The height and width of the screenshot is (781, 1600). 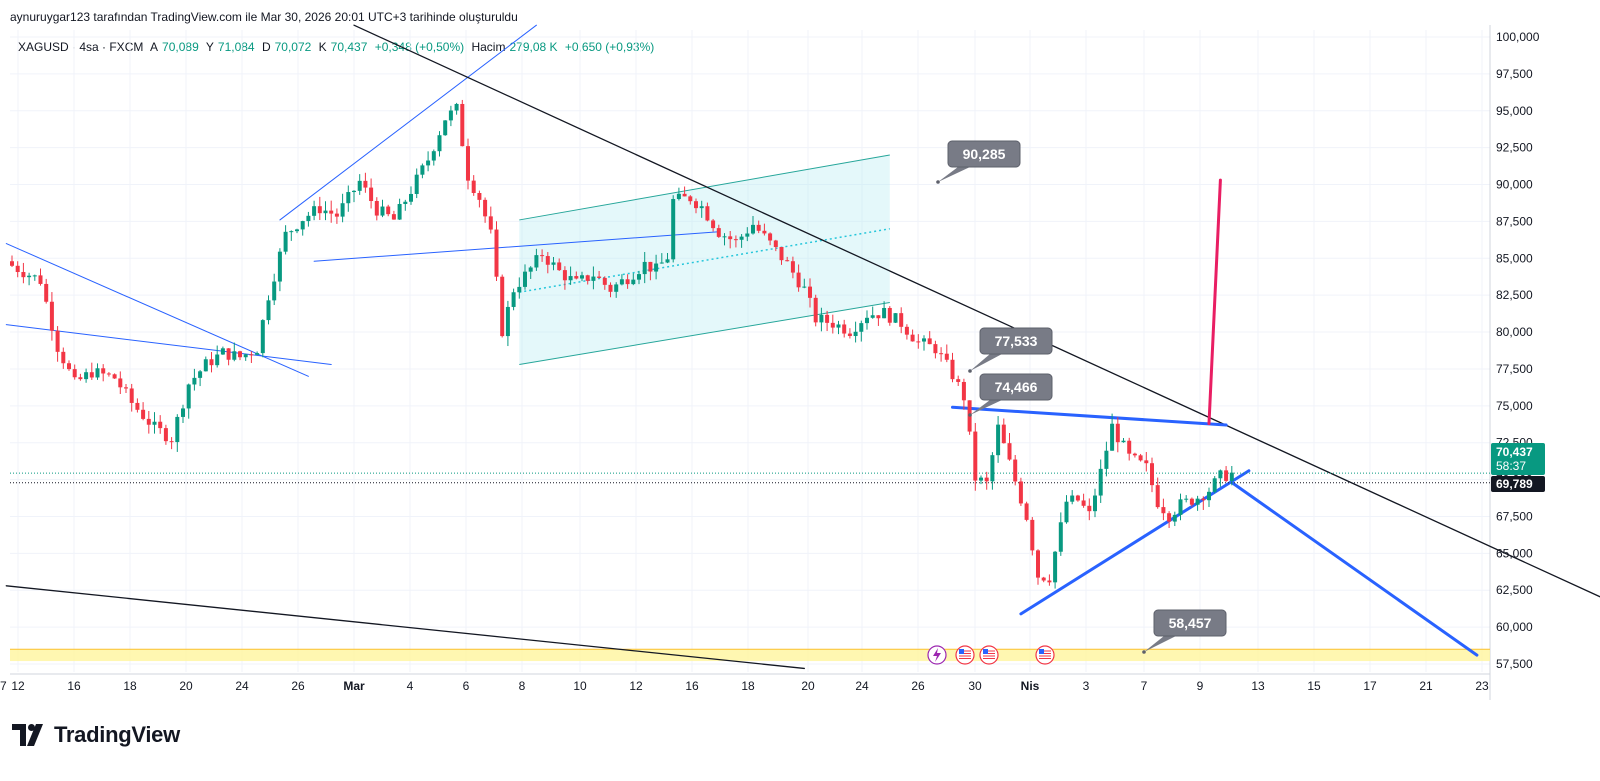 I want to click on low-label: D, so click(x=266, y=47).